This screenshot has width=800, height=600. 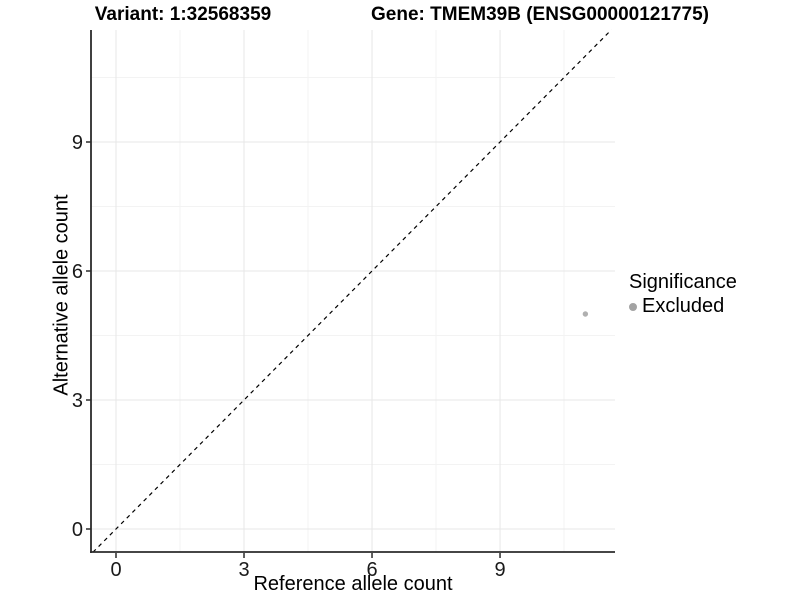 I want to click on x-tick-label: 3, so click(x=243, y=570).